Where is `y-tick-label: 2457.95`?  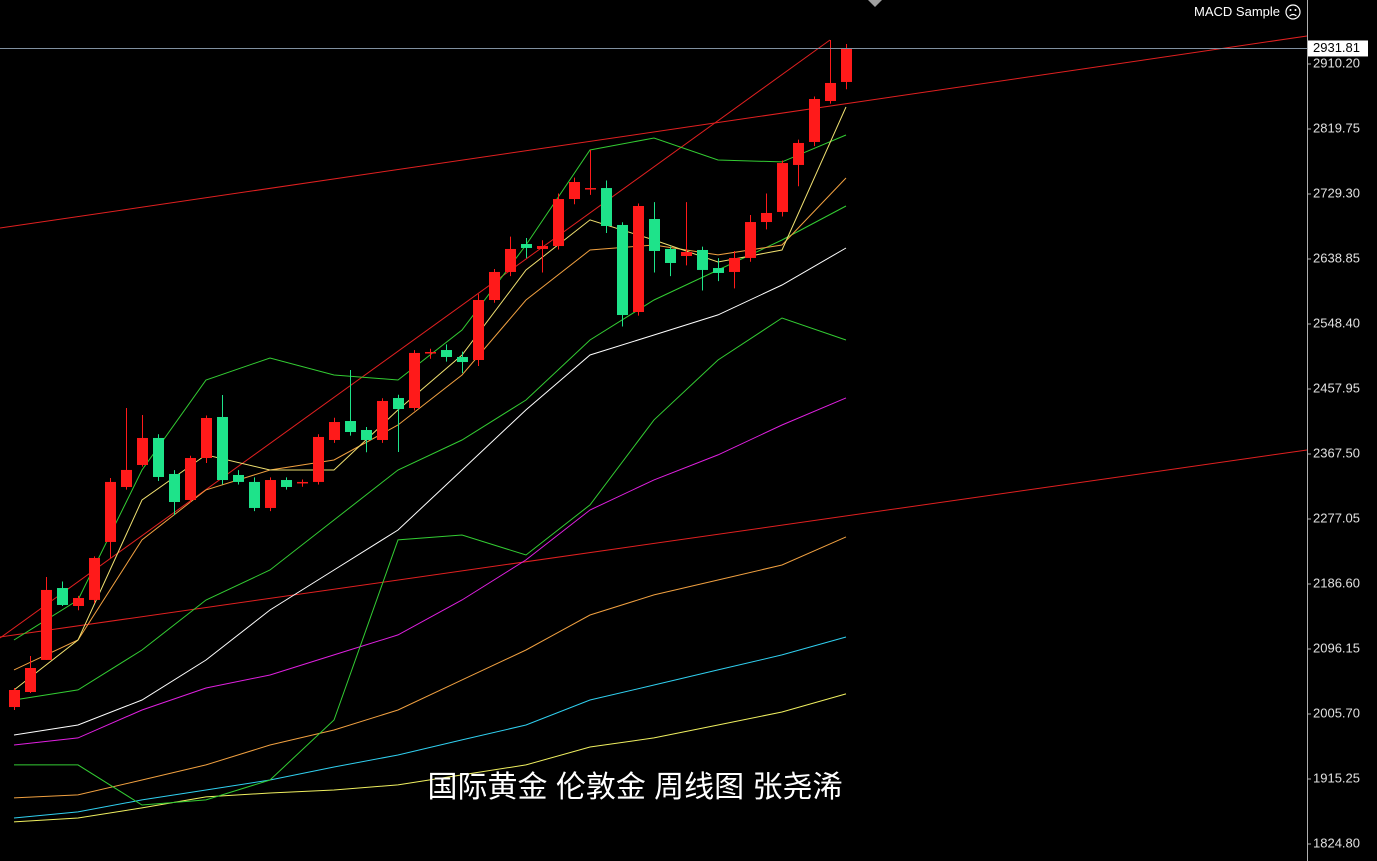
y-tick-label: 2457.95 is located at coordinates (1336, 387).